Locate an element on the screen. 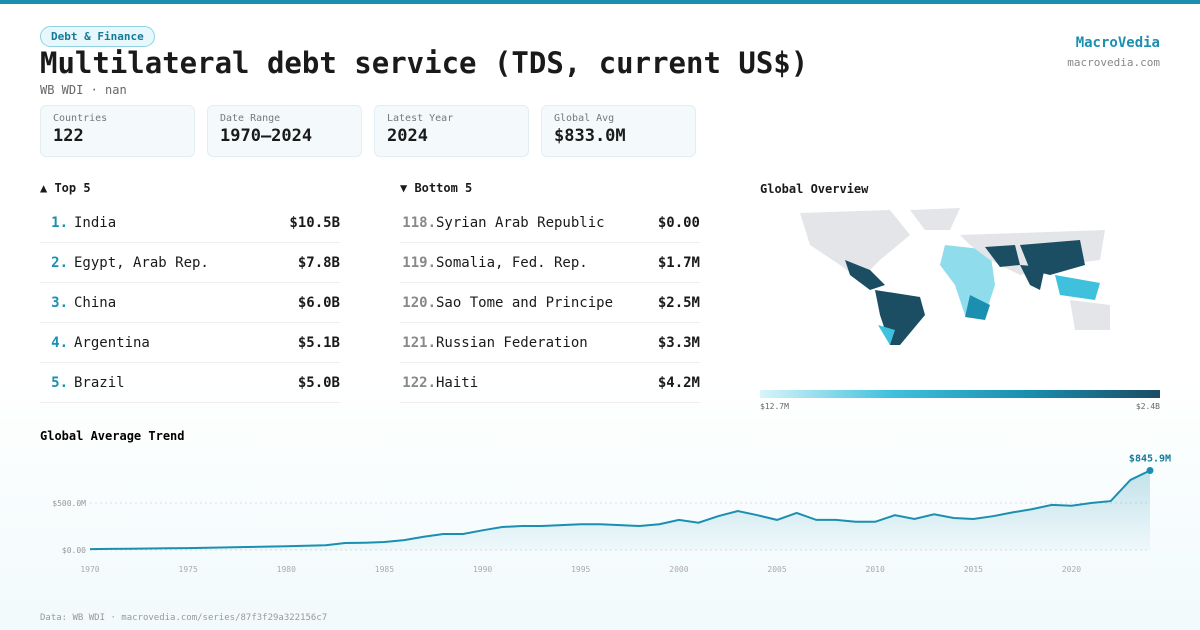 The width and height of the screenshot is (1200, 630). country: Haiti is located at coordinates (457, 382).